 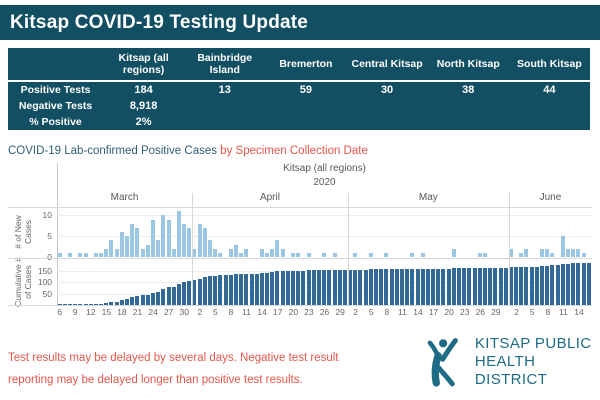 What do you see at coordinates (549, 65) in the screenshot?
I see `table-header-cell: South Kitsap` at bounding box center [549, 65].